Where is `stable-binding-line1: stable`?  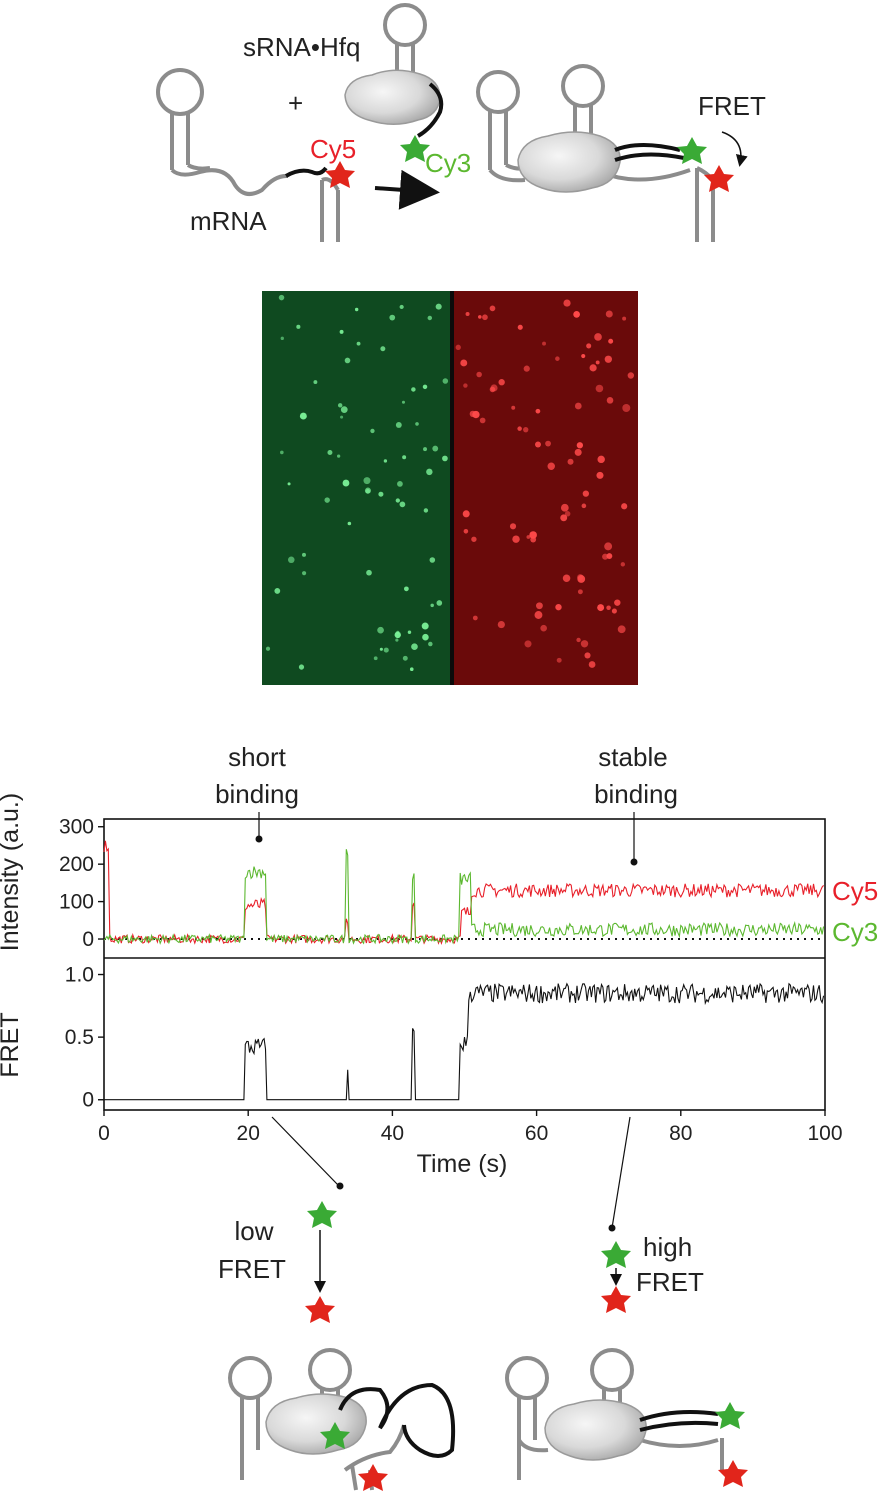
stable-binding-line1: stable is located at coordinates (632, 757).